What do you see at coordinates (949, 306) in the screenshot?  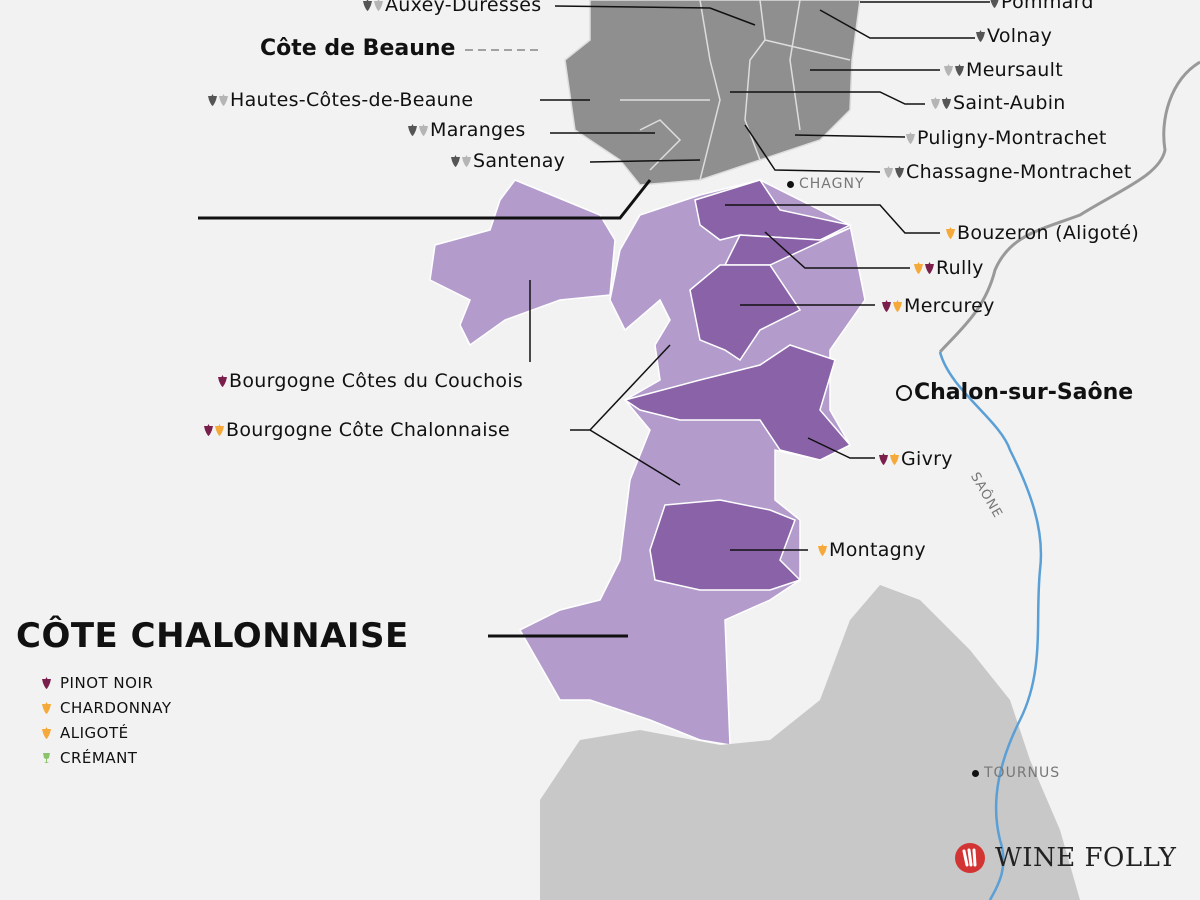 I see `appellation-name: Mercurey` at bounding box center [949, 306].